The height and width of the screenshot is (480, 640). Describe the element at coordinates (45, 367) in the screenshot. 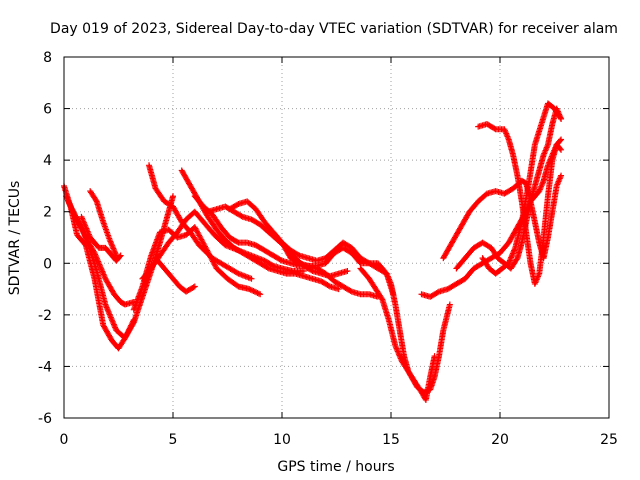

I see `y-tick-label: -4` at that location.